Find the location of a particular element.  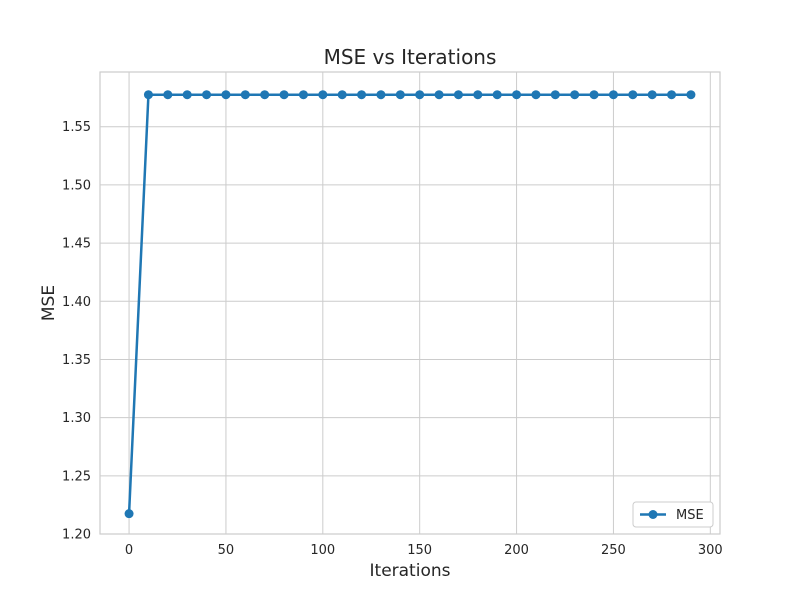

y-tick-label: 1.20 is located at coordinates (76, 535).